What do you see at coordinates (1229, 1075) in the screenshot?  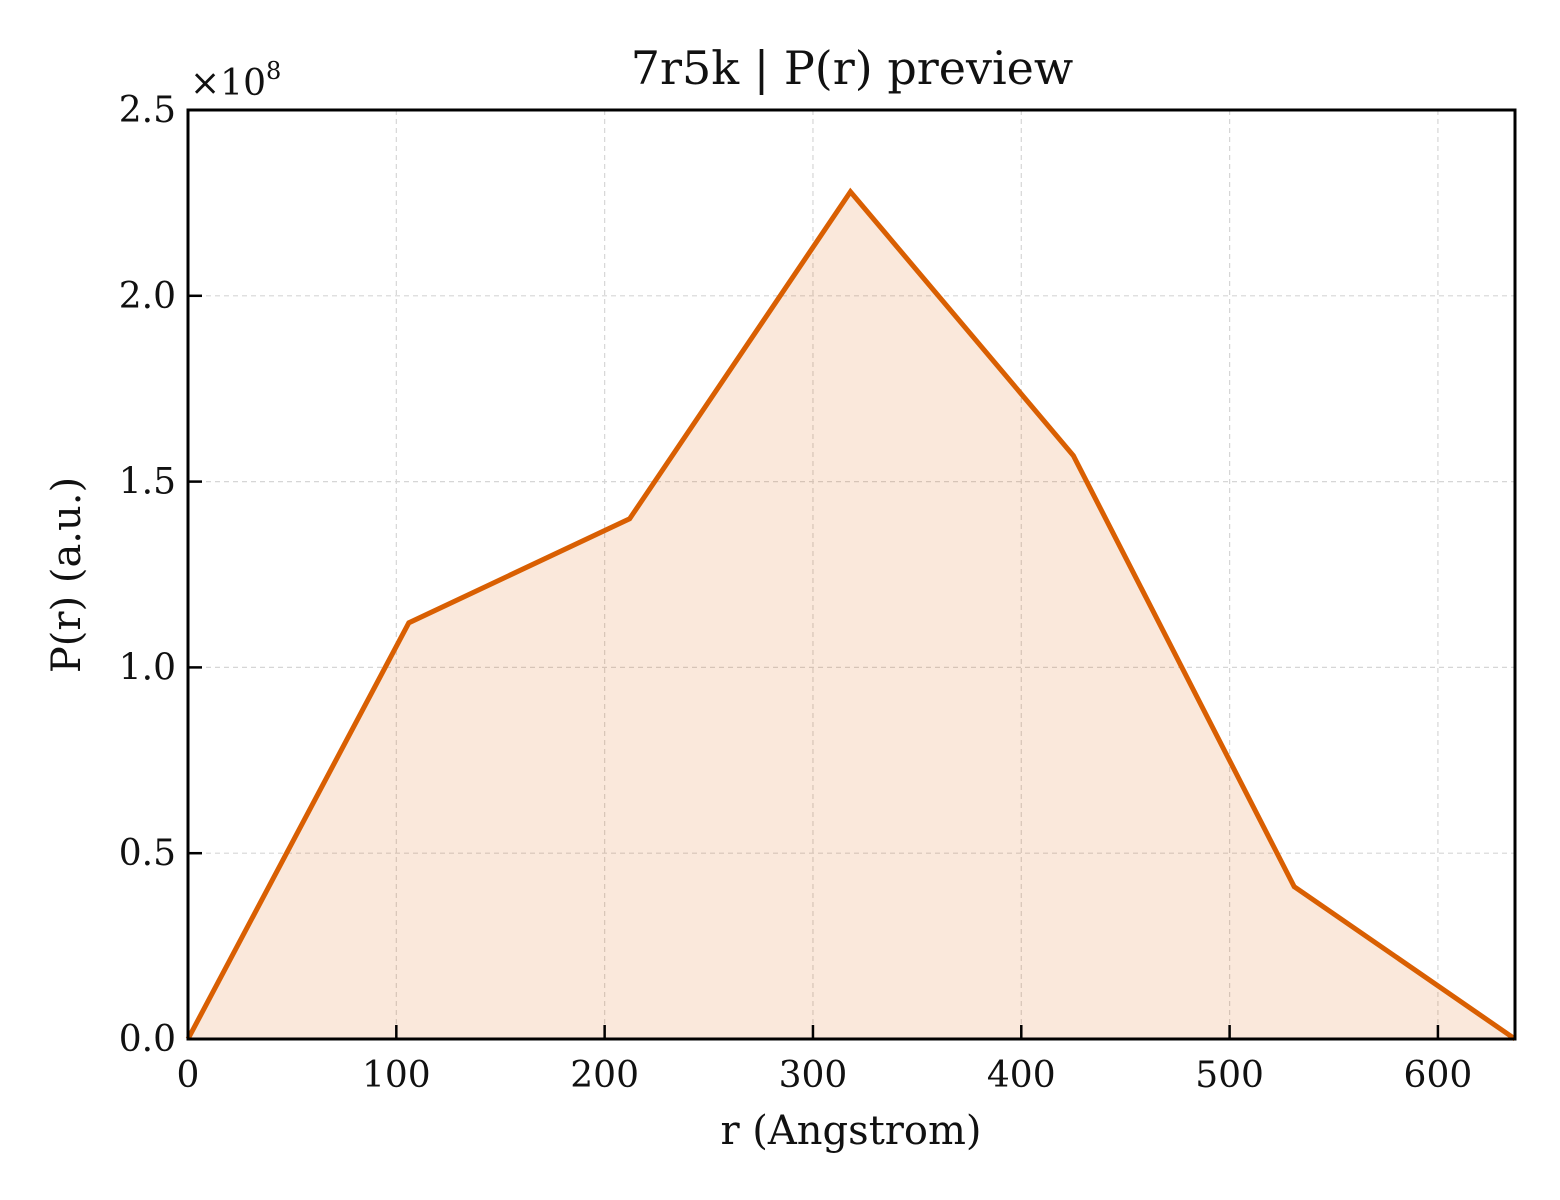 I see `x-tick-label: 500` at bounding box center [1229, 1075].